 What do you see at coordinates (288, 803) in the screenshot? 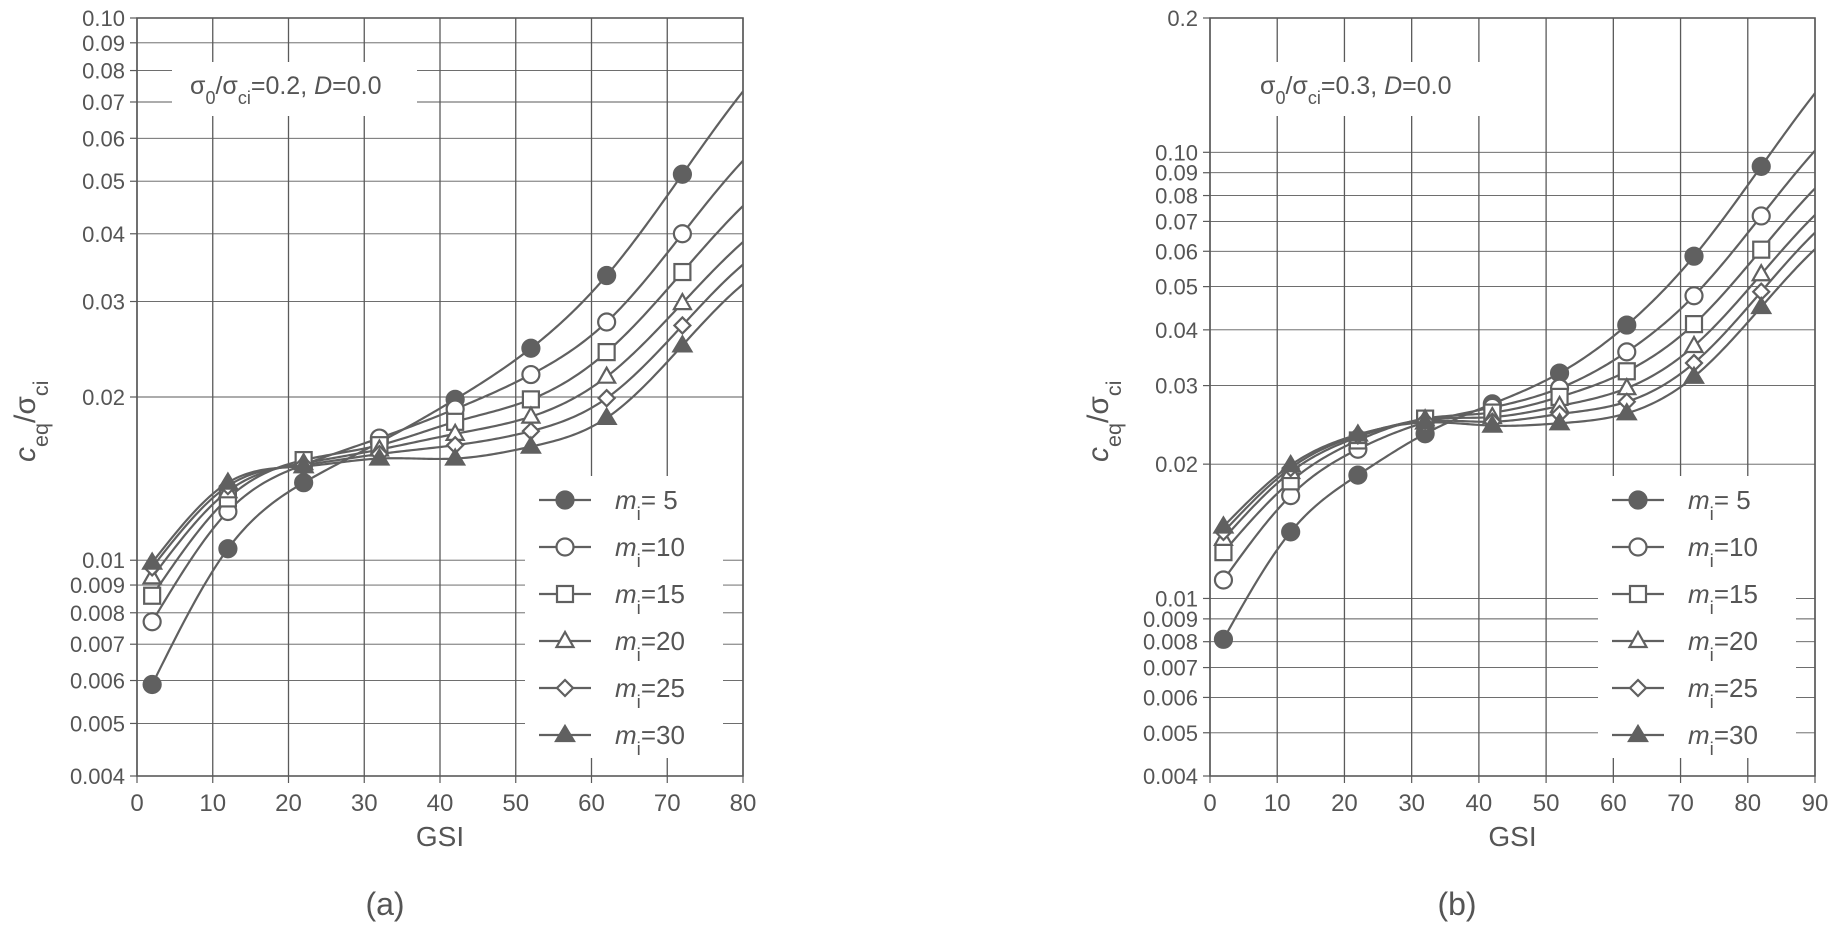
I see `x-tick-label: 20` at bounding box center [288, 803].